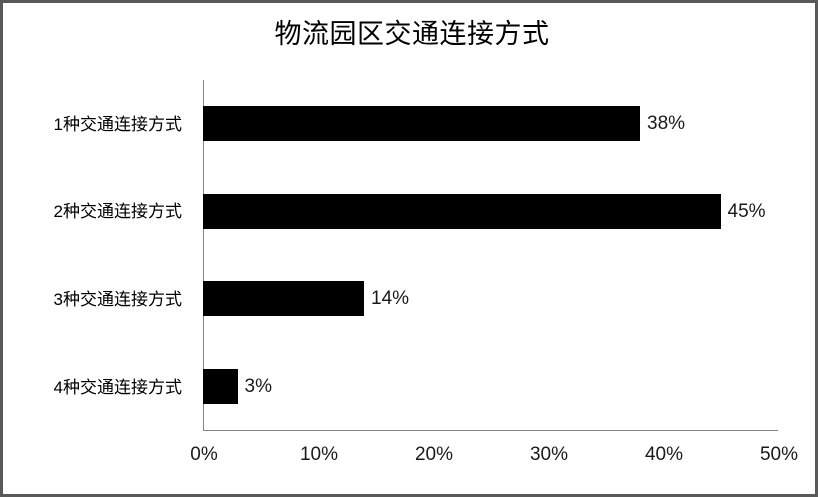 The width and height of the screenshot is (818, 497). I want to click on bar-row: 38%, so click(490, 124).